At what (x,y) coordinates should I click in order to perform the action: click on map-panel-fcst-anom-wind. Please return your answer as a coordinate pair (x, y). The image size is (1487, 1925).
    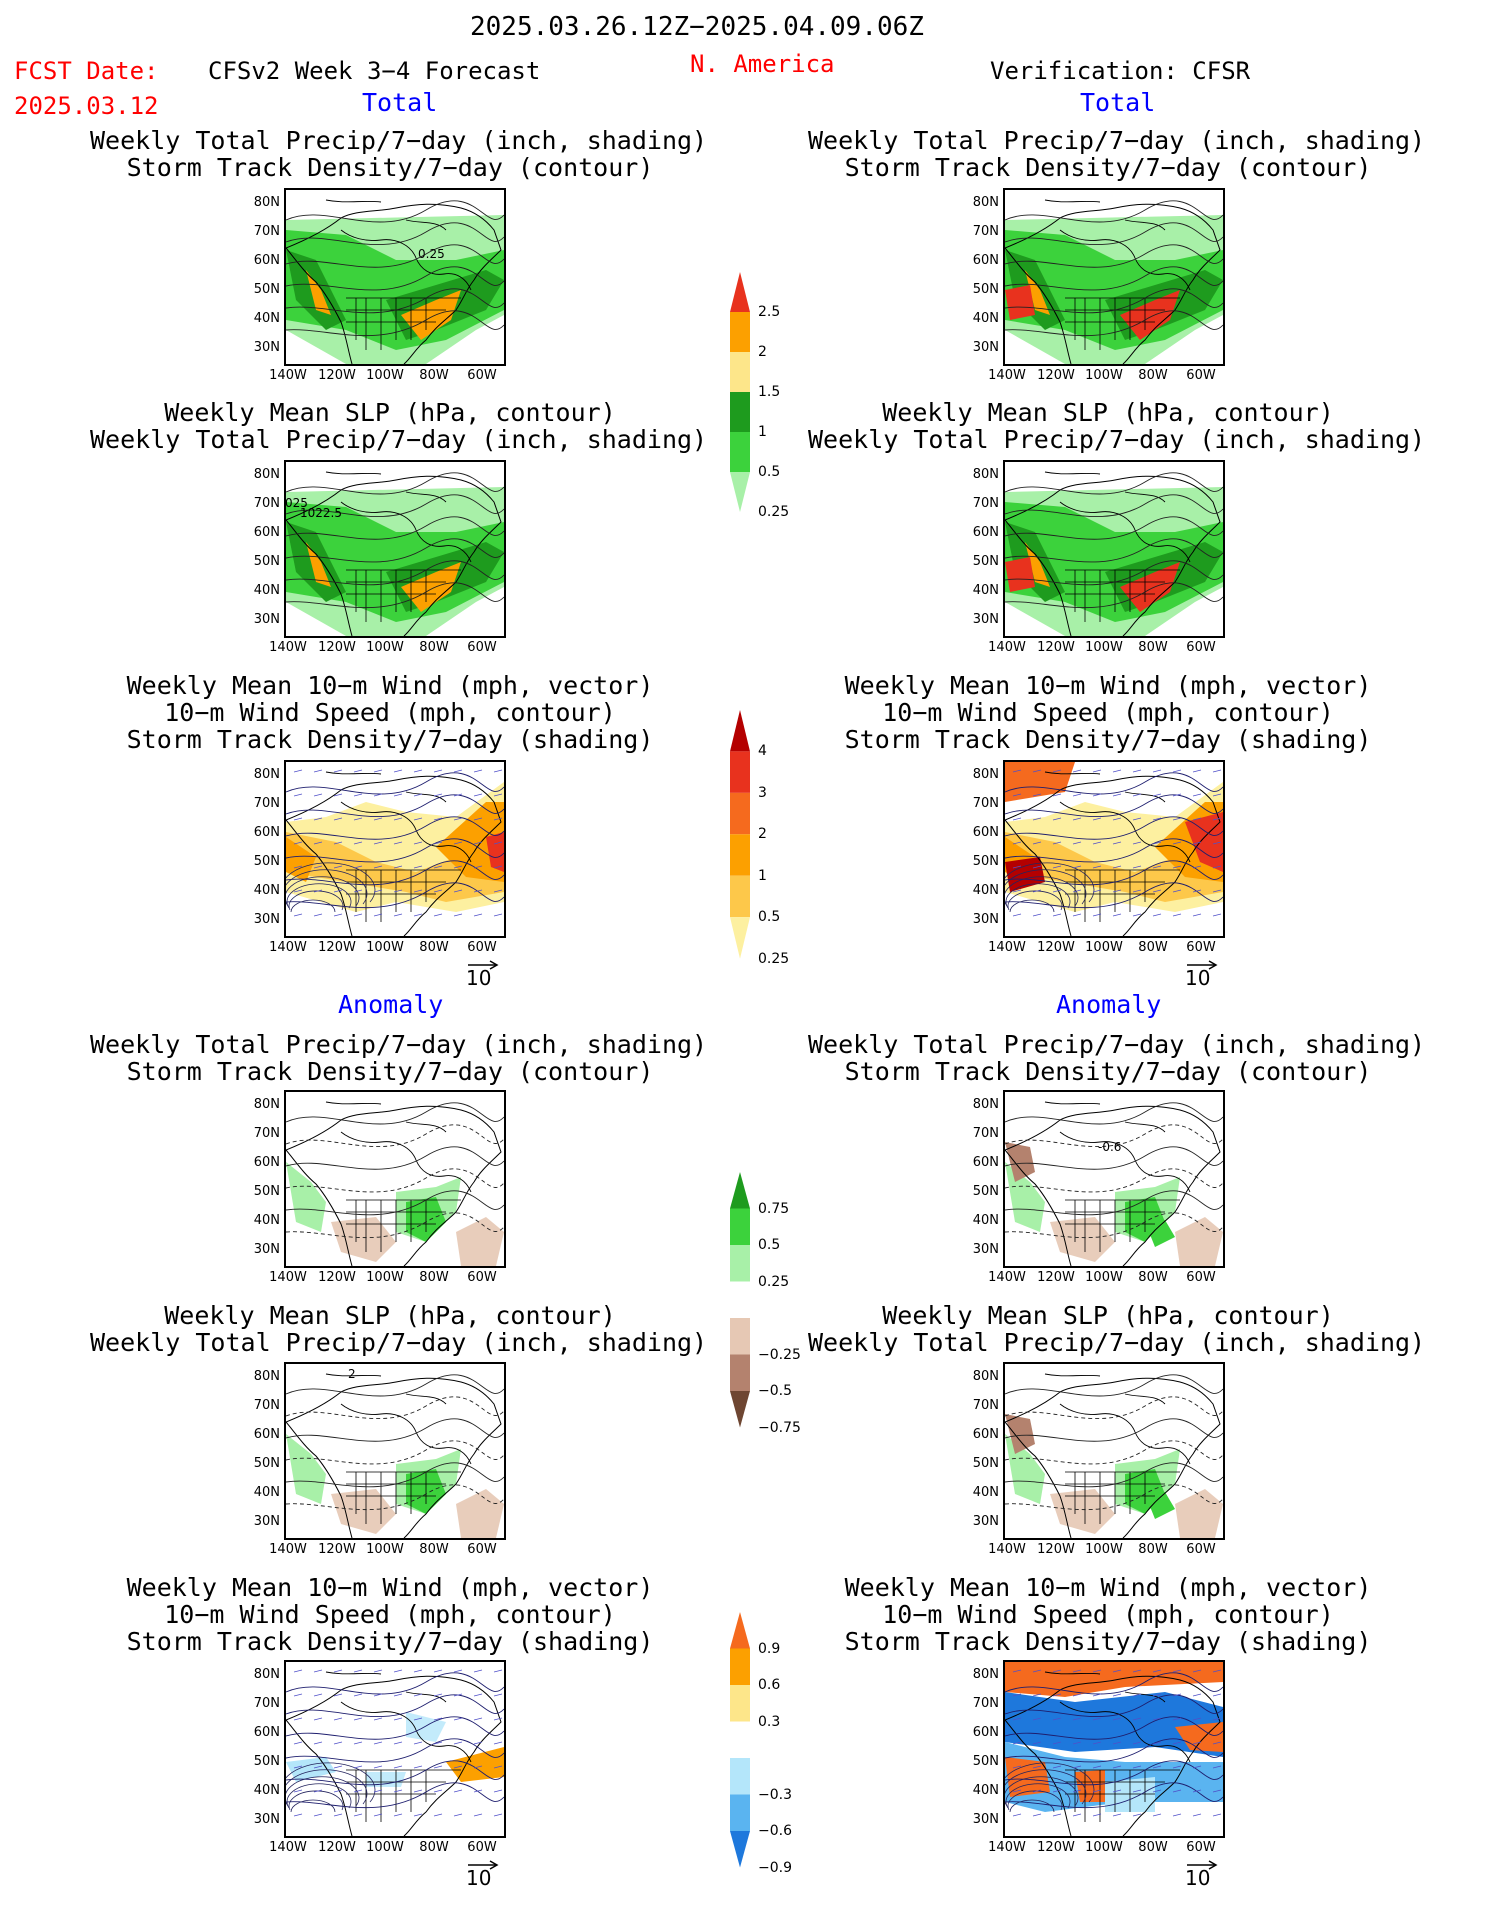
    Looking at the image, I should click on (395, 1749).